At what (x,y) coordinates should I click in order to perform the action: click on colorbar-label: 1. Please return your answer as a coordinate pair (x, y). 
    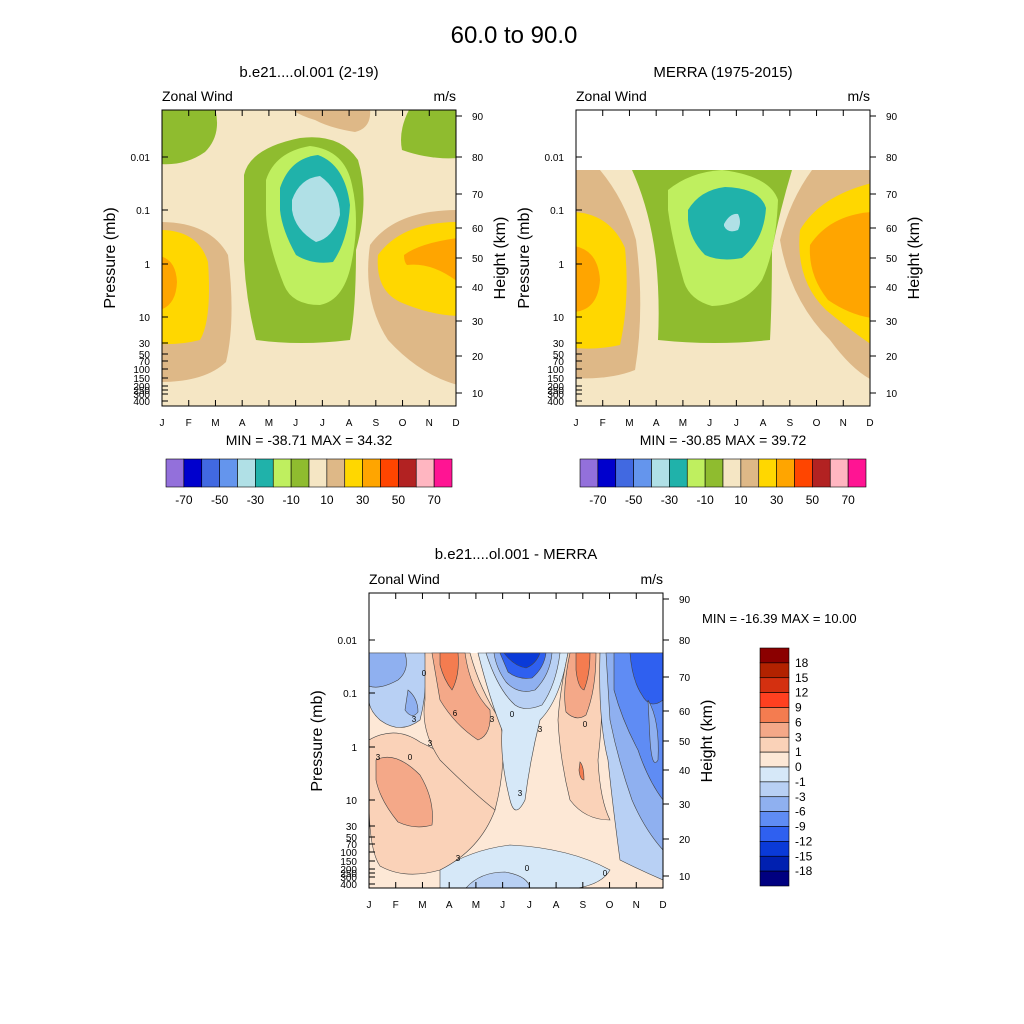
    Looking at the image, I should click on (798, 752).